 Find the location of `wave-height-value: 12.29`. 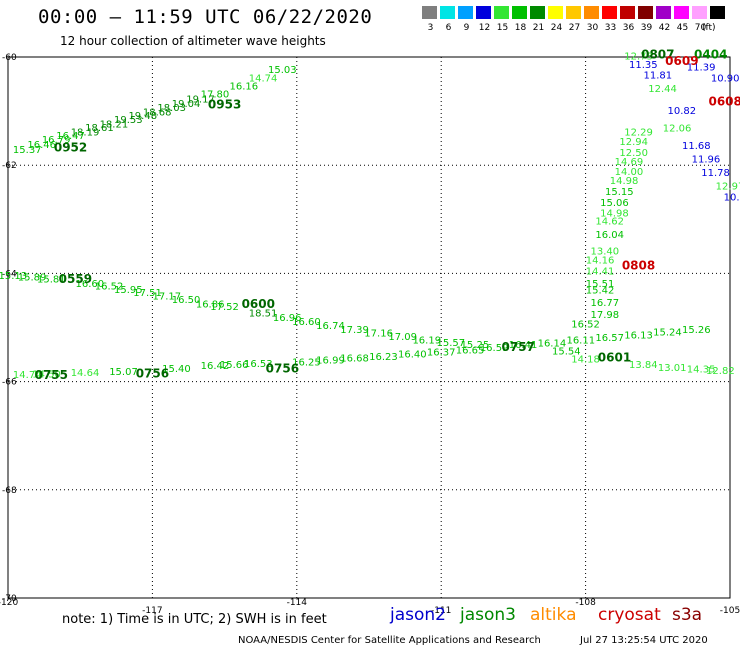

wave-height-value: 12.29 is located at coordinates (638, 132).